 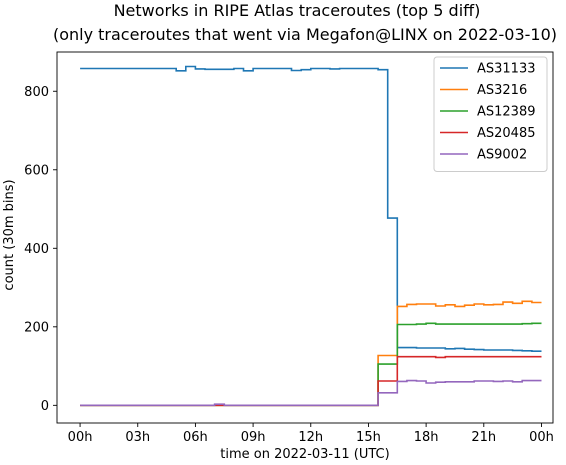 What do you see at coordinates (137, 437) in the screenshot?
I see `x-tick-label: 03h` at bounding box center [137, 437].